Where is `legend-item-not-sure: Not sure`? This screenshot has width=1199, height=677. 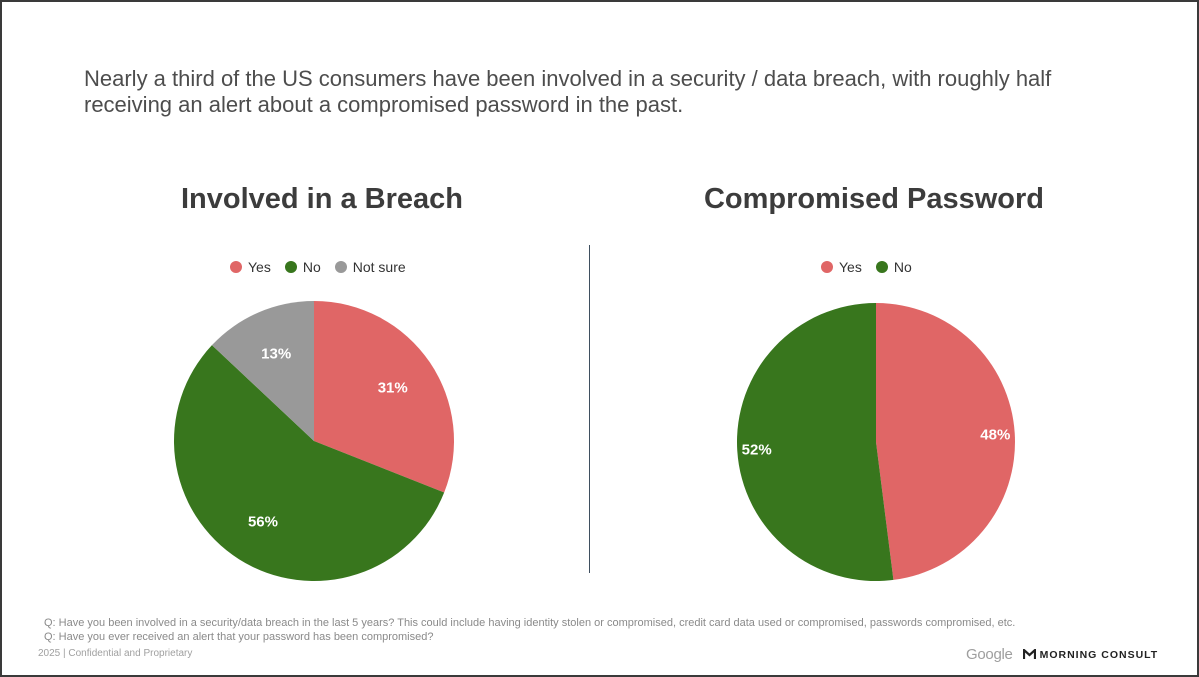 legend-item-not-sure: Not sure is located at coordinates (370, 267).